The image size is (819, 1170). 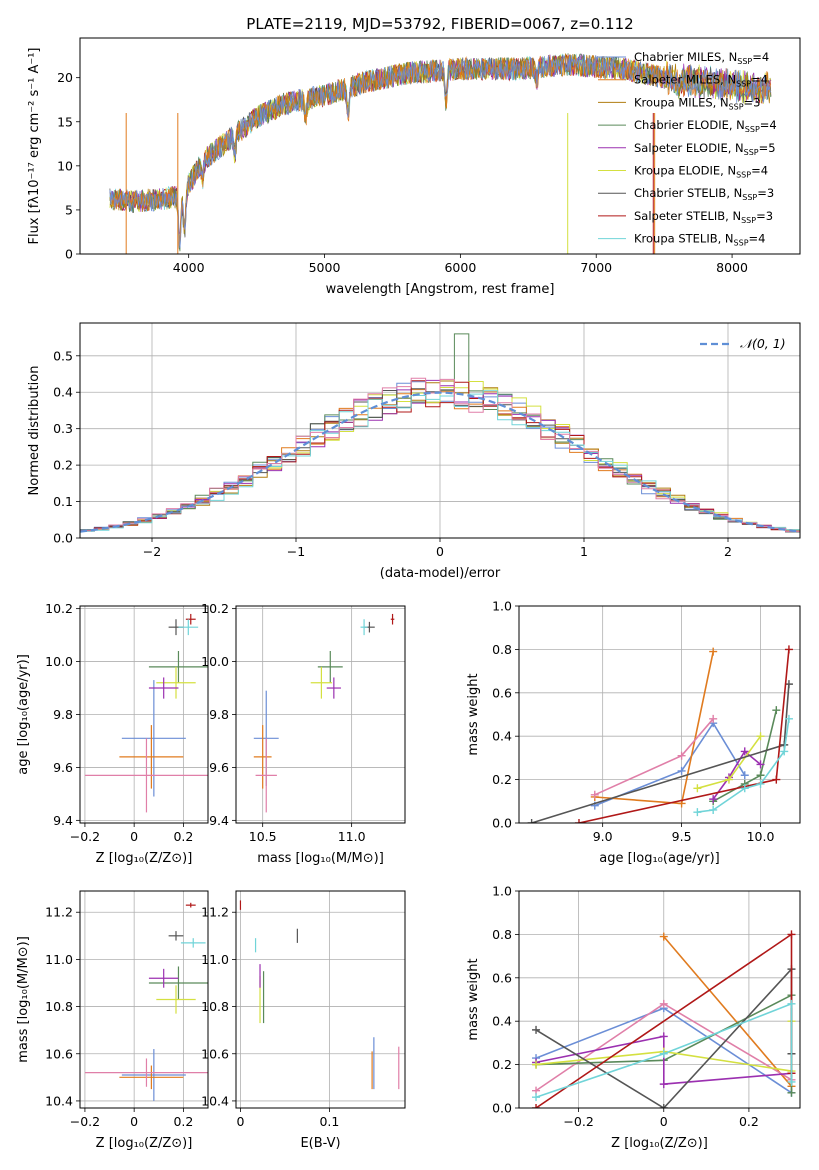 I want to click on legend-entry: Salpeter MILES, NSSP=4, so click(x=701, y=81).